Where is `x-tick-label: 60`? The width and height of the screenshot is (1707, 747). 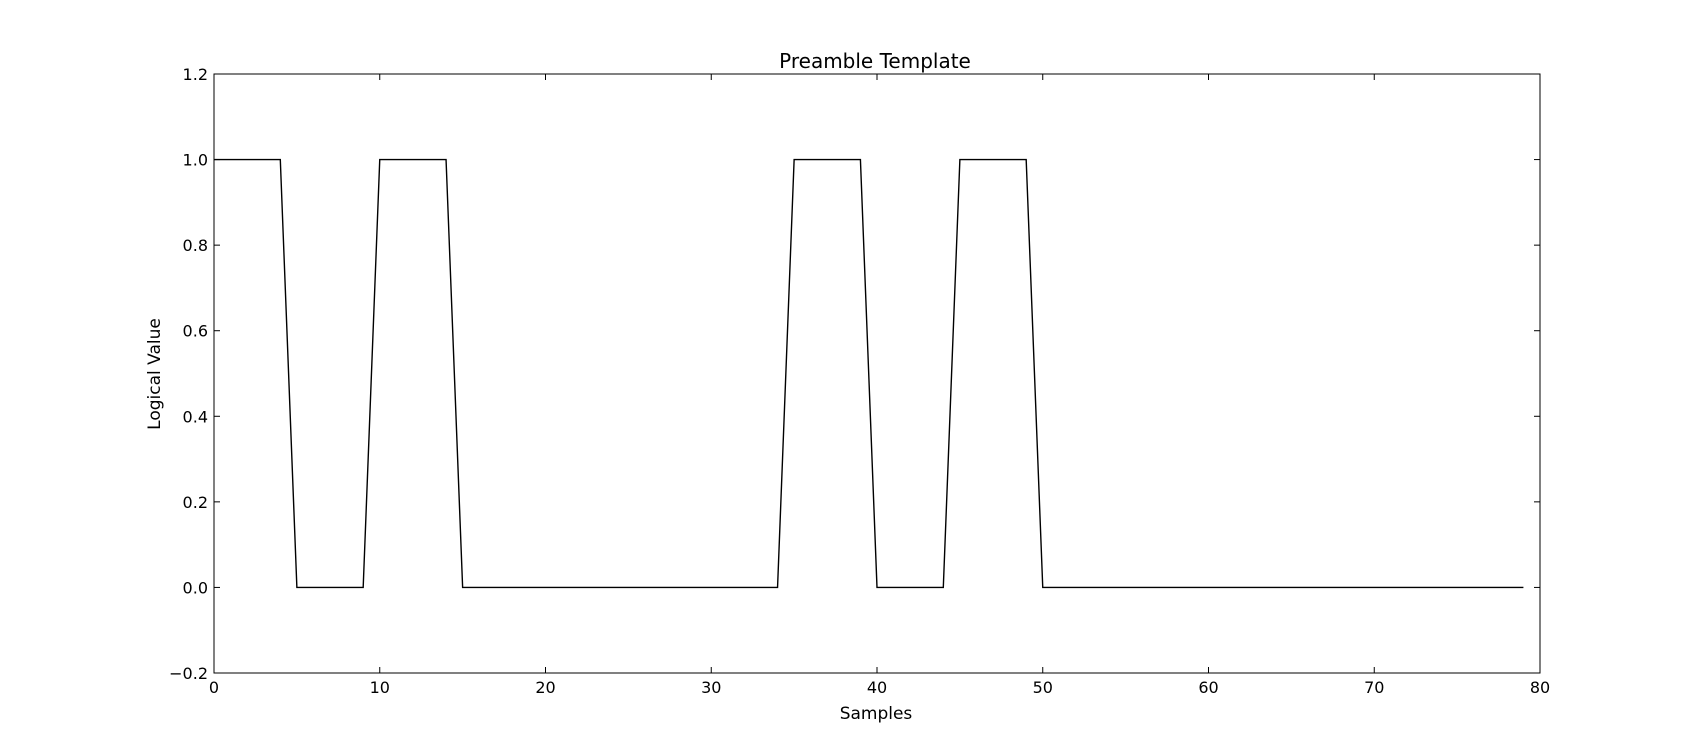 x-tick-label: 60 is located at coordinates (1208, 687).